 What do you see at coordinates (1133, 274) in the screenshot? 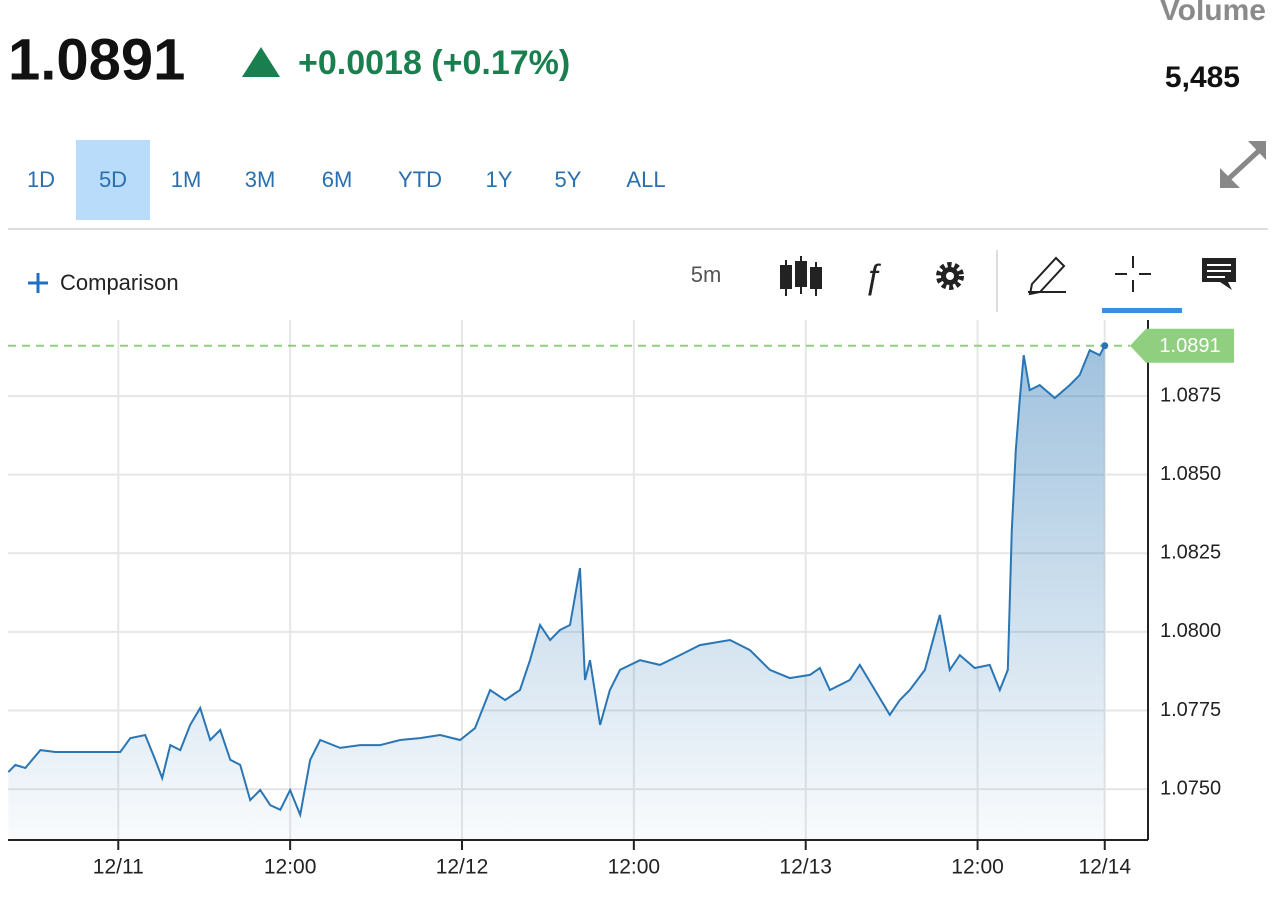
I see `crosshair-icon` at bounding box center [1133, 274].